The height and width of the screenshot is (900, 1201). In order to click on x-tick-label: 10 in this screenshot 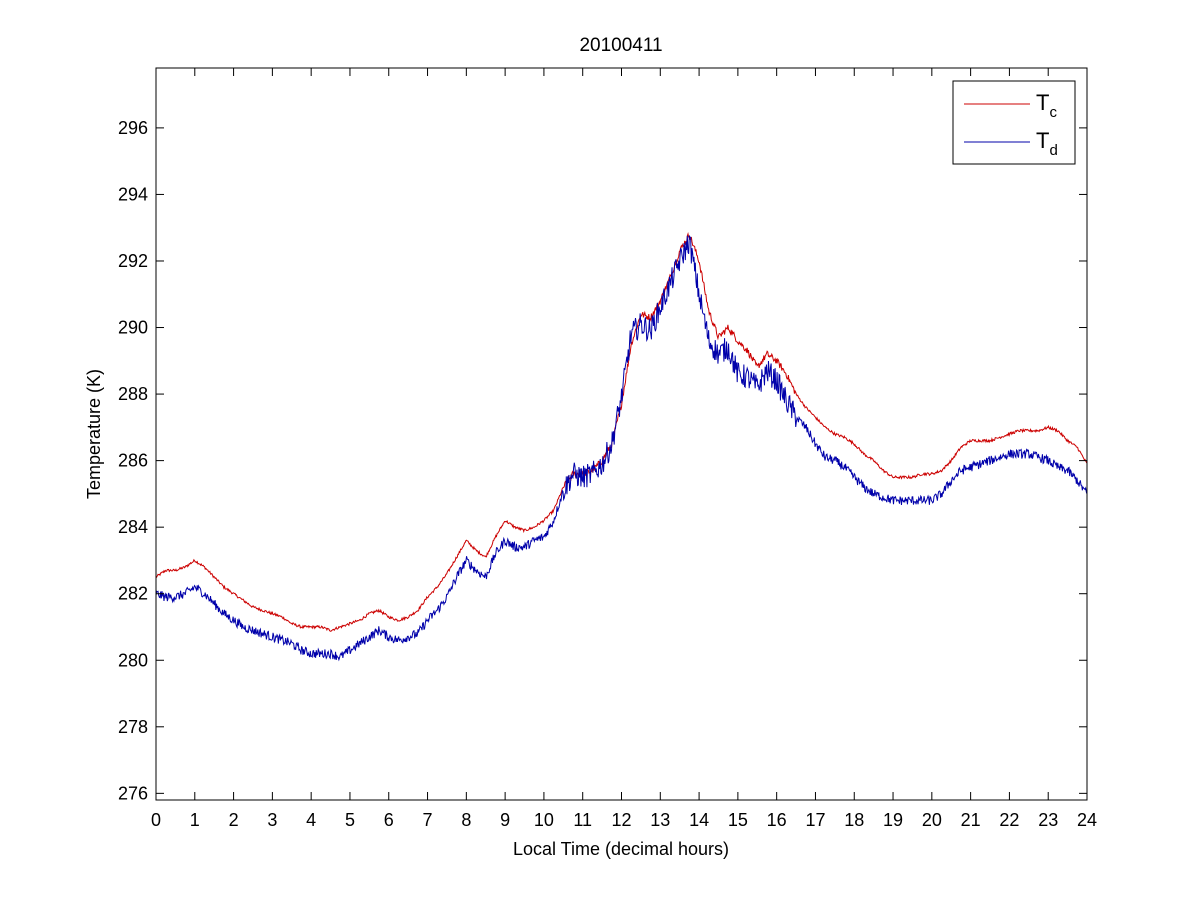, I will do `click(544, 820)`.